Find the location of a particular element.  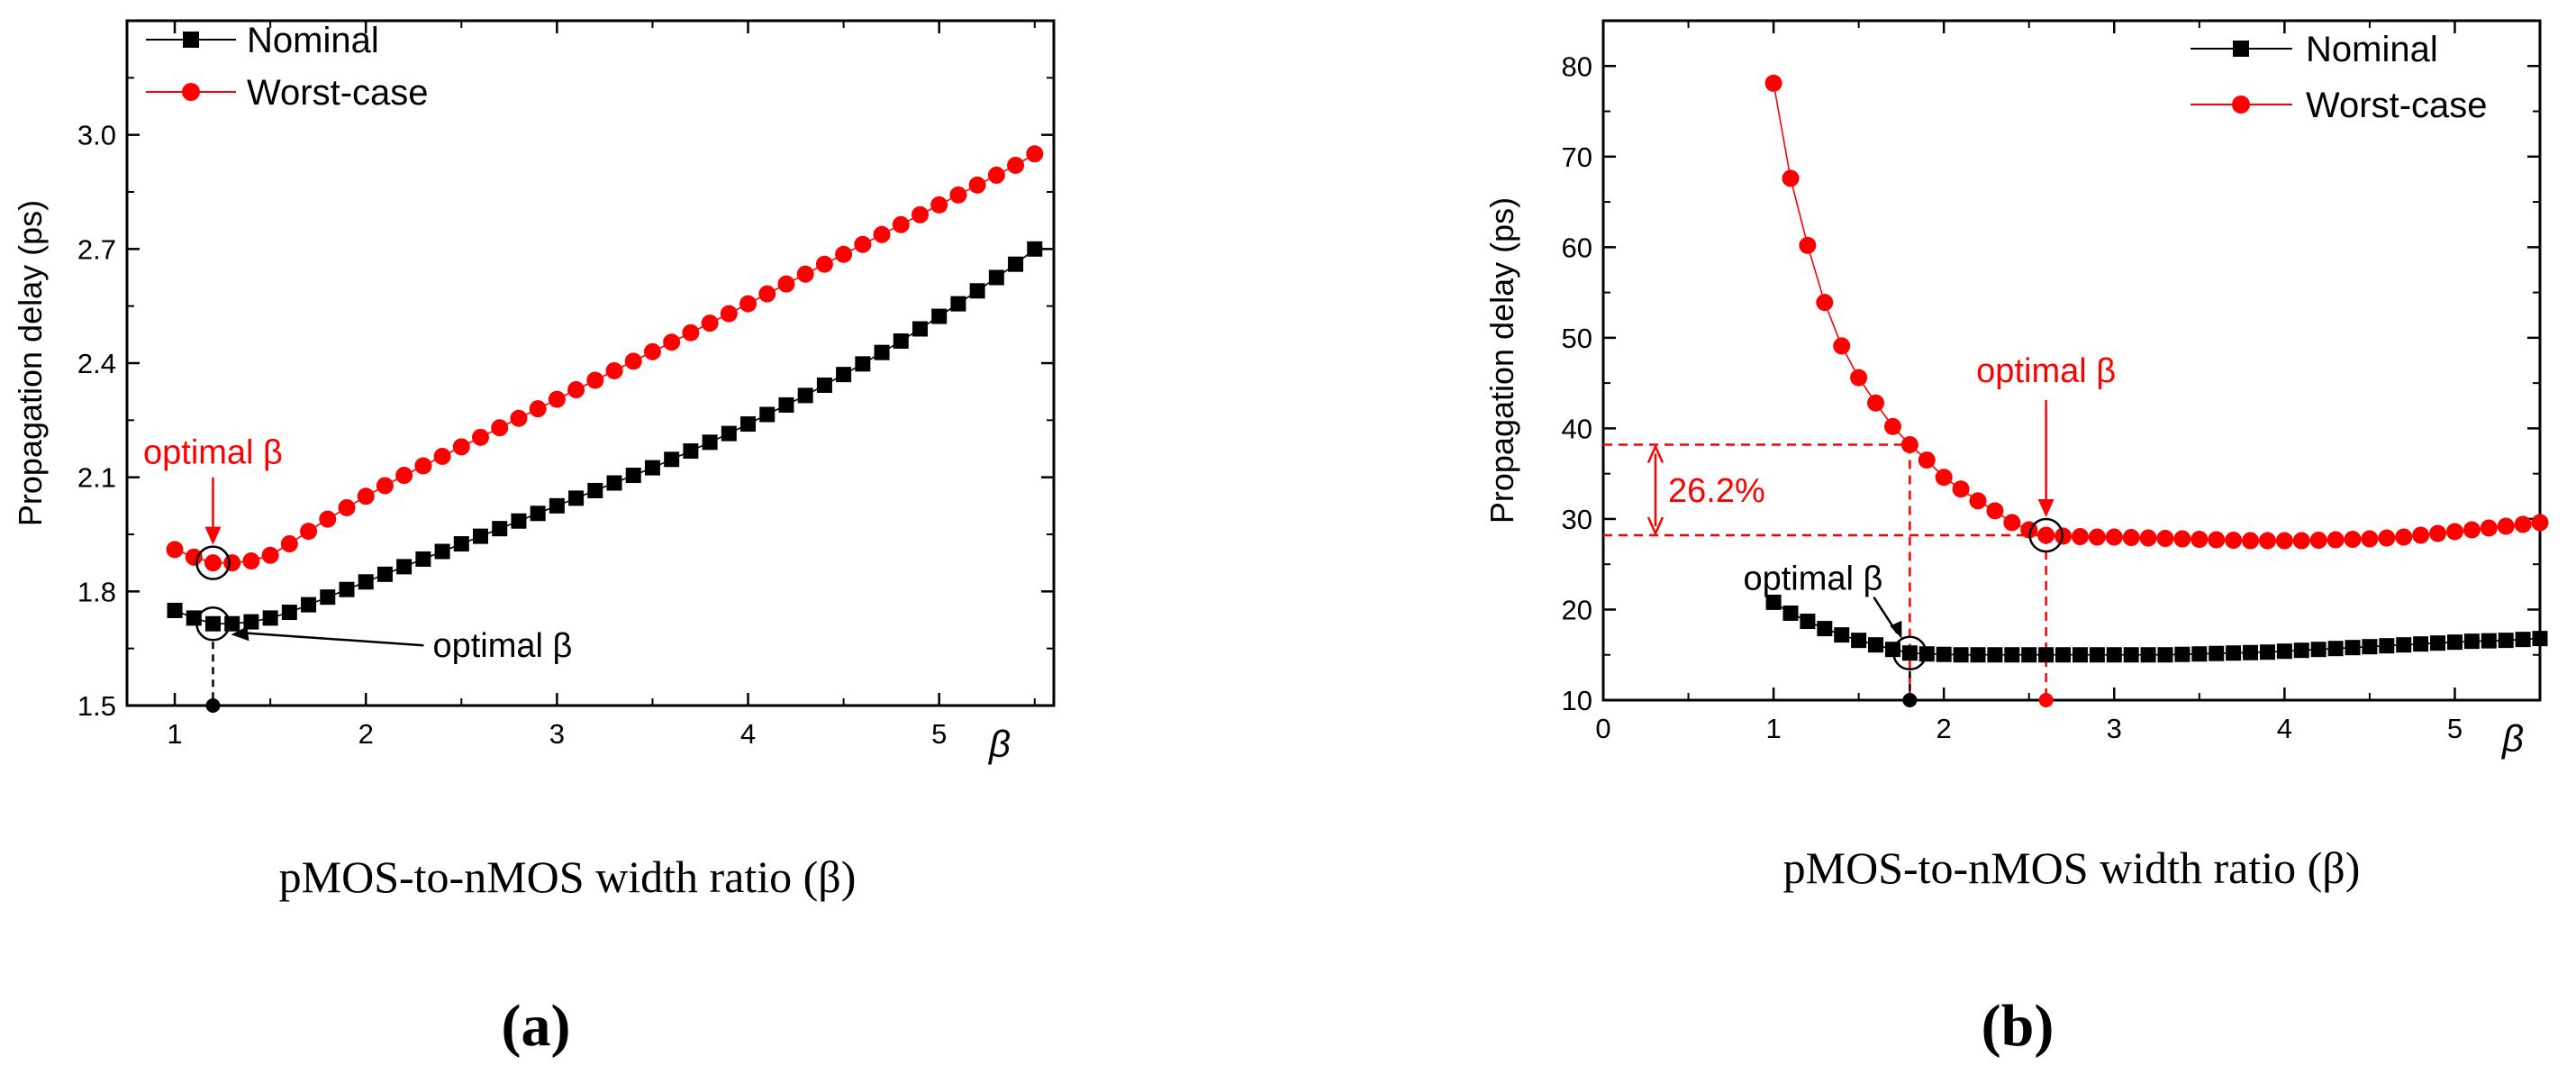

annotation-arrowhead-nominal-a is located at coordinates (240, 634).